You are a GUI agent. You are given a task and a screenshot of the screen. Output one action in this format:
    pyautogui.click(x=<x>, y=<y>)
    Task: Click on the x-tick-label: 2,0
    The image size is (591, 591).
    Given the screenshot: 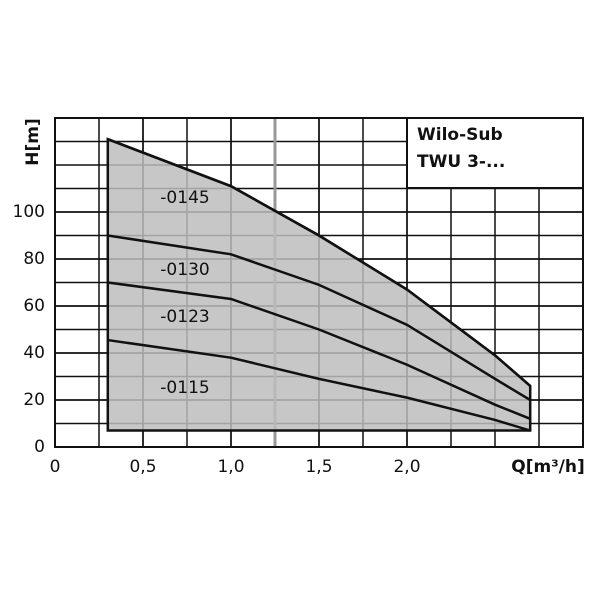 What is the action you would take?
    pyautogui.click(x=406, y=467)
    